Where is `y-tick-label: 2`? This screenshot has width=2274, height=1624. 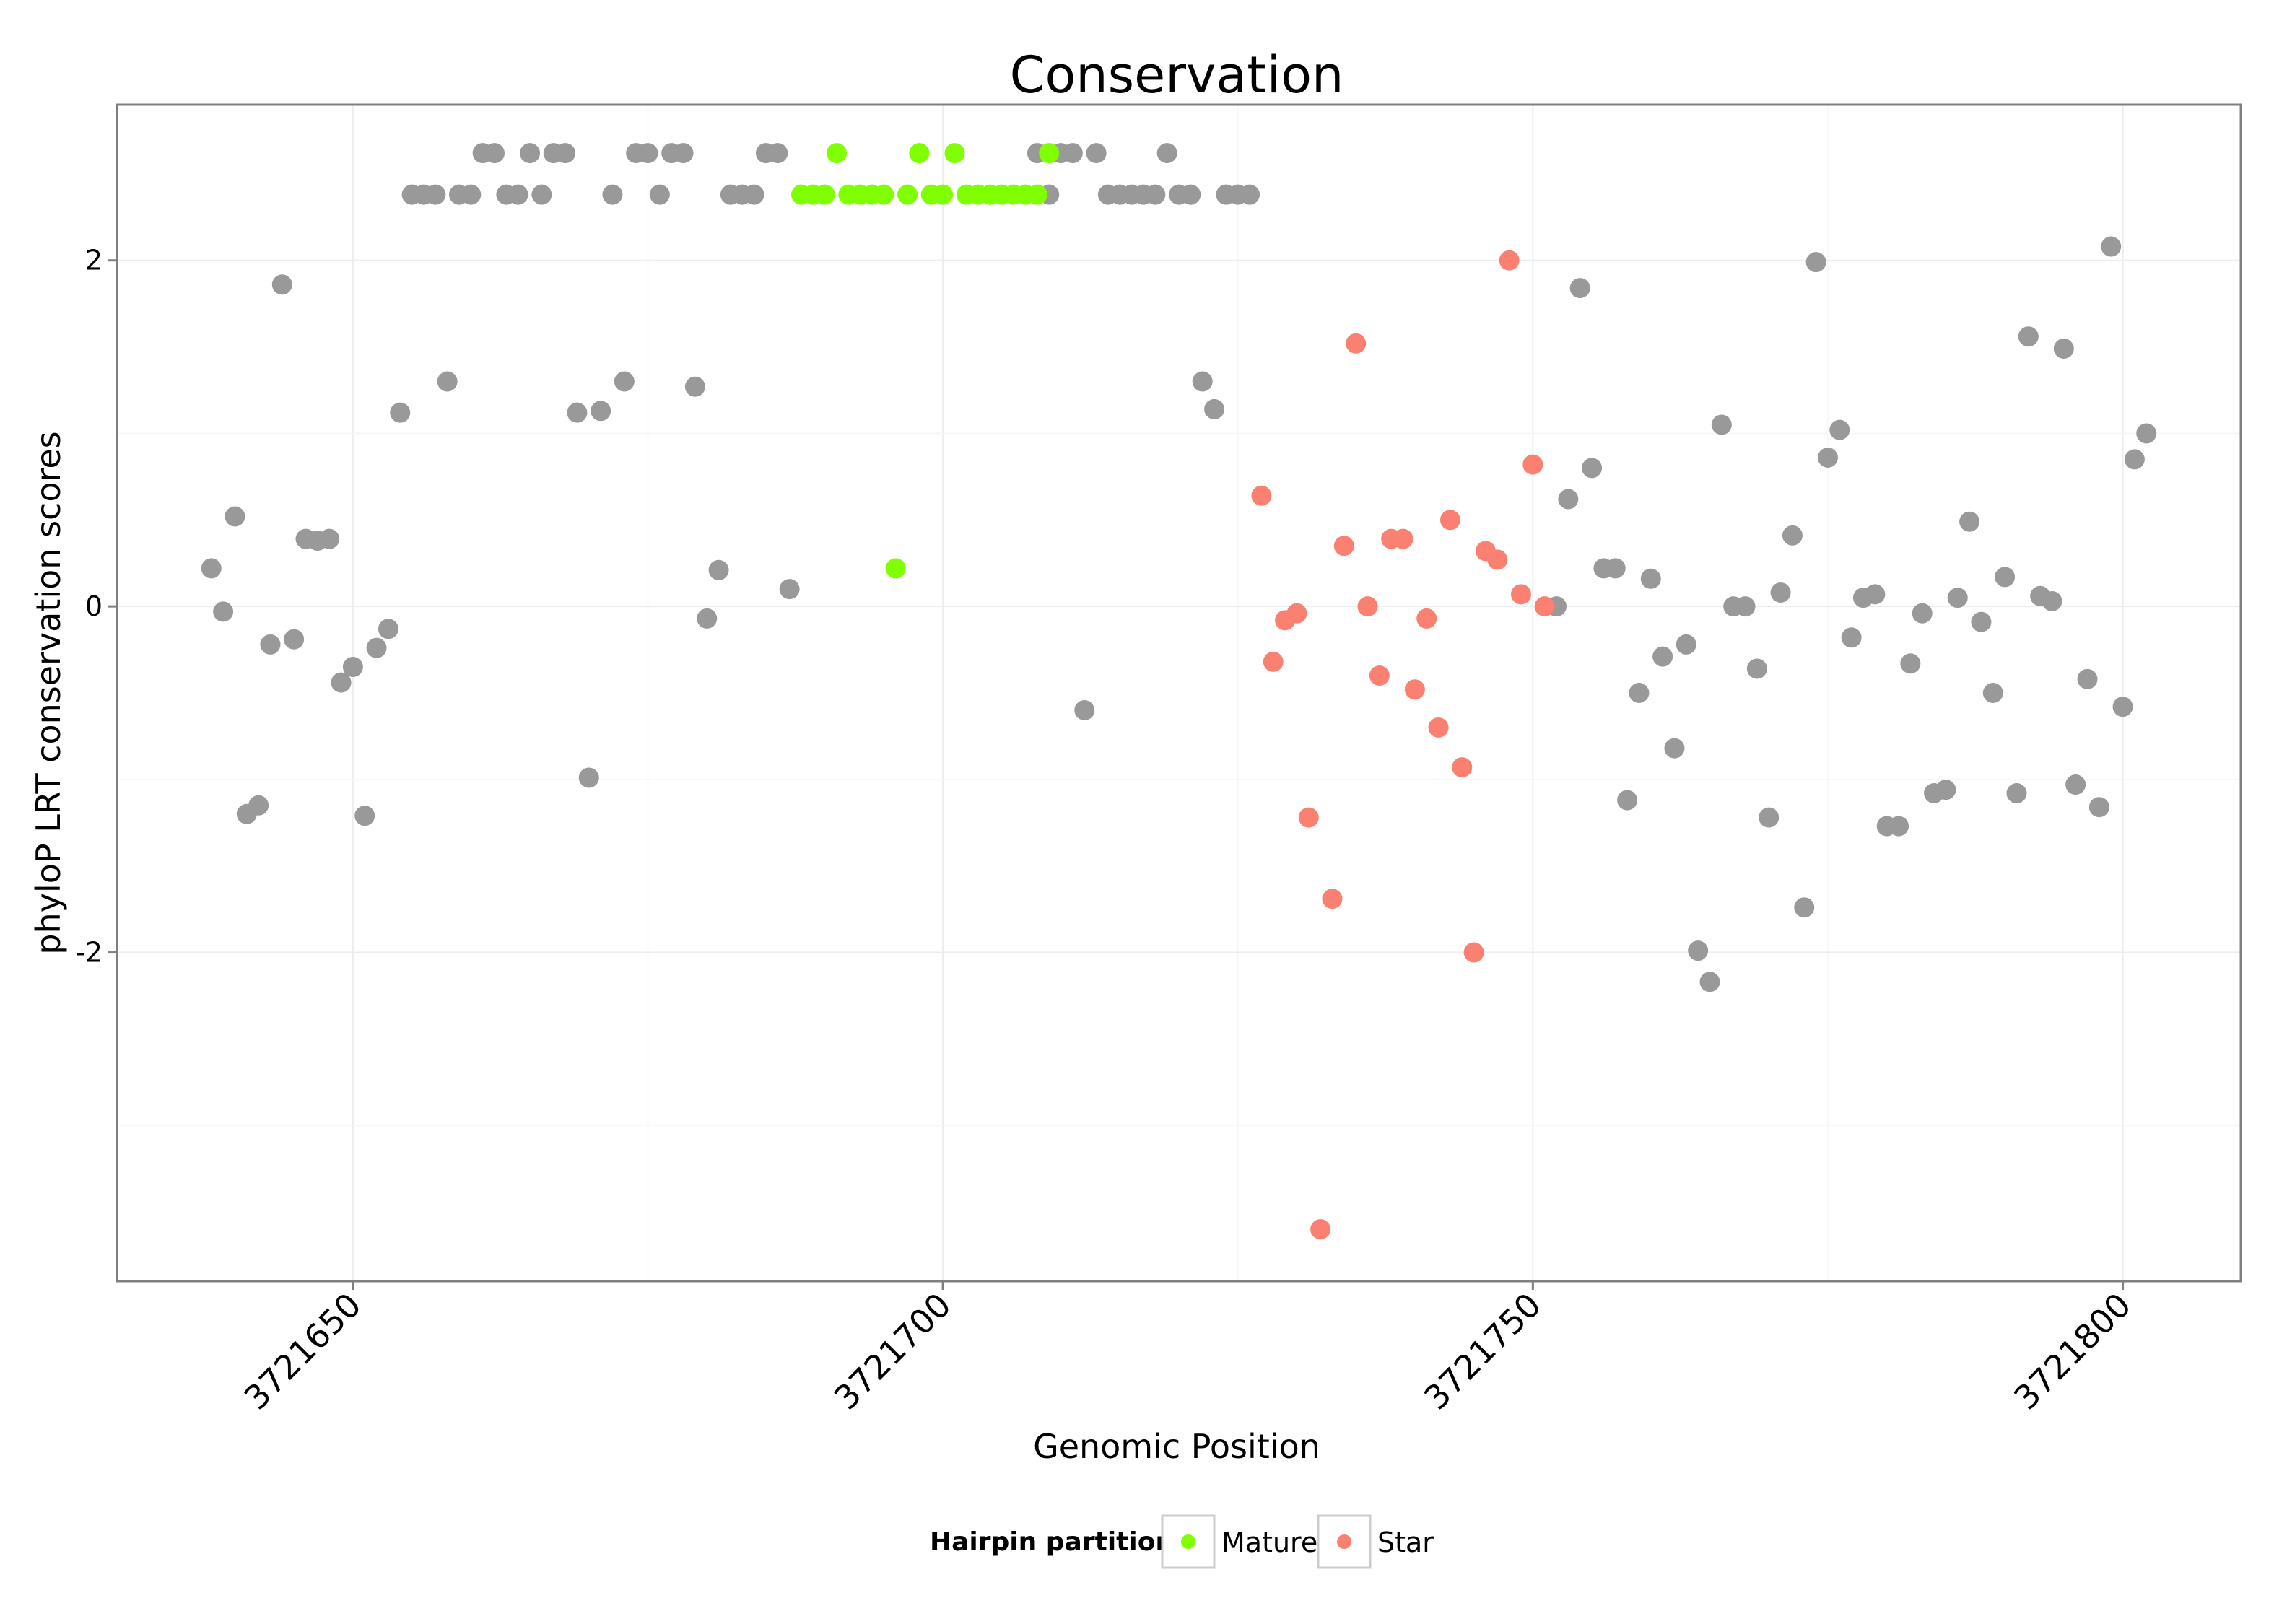 y-tick-label: 2 is located at coordinates (94, 260).